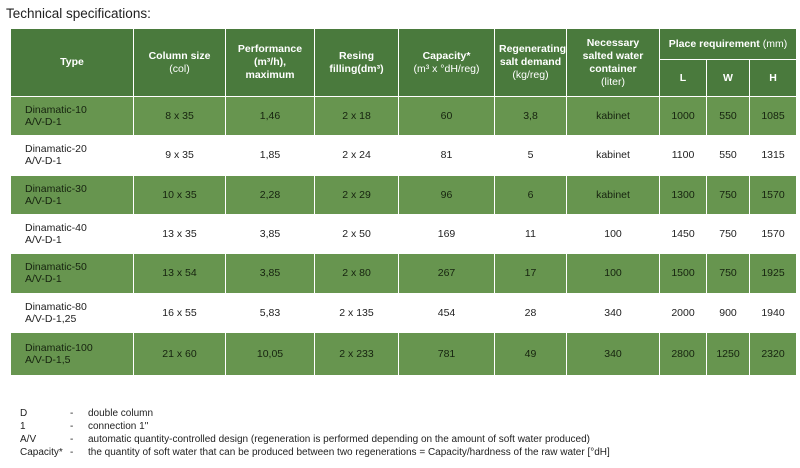 The height and width of the screenshot is (468, 800). I want to click on cell-salt-demand: 3,8, so click(530, 116).